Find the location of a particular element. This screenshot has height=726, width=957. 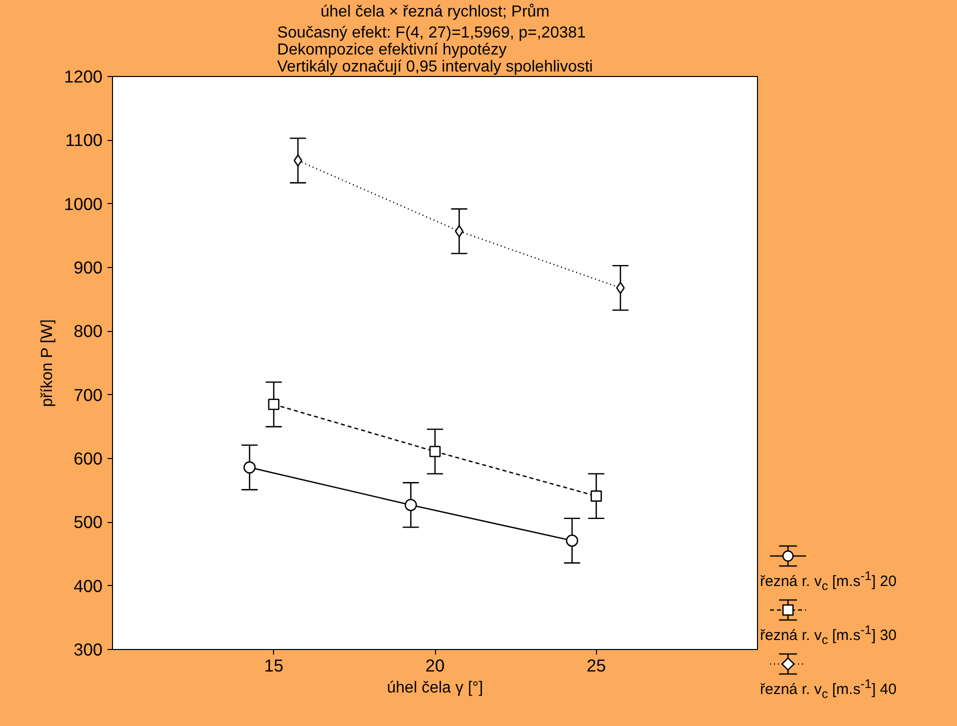

y-tick-label: 900 is located at coordinates (88, 268).